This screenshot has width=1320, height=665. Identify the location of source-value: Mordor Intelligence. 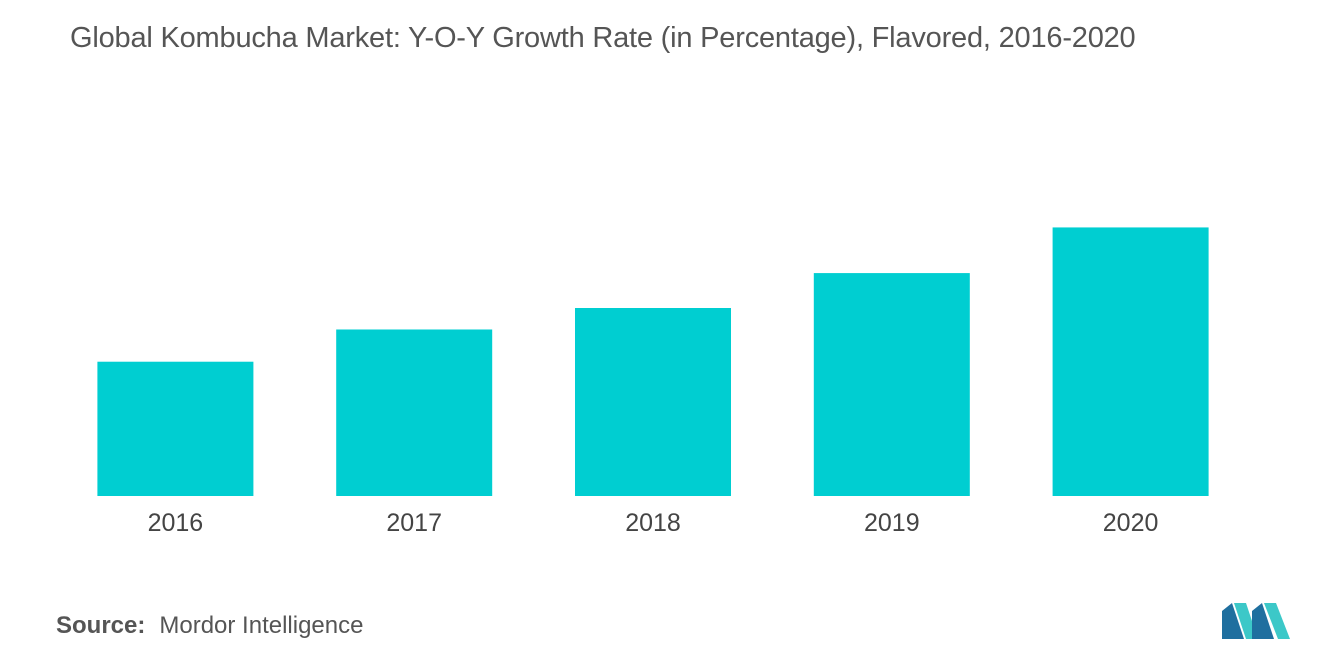
(261, 625).